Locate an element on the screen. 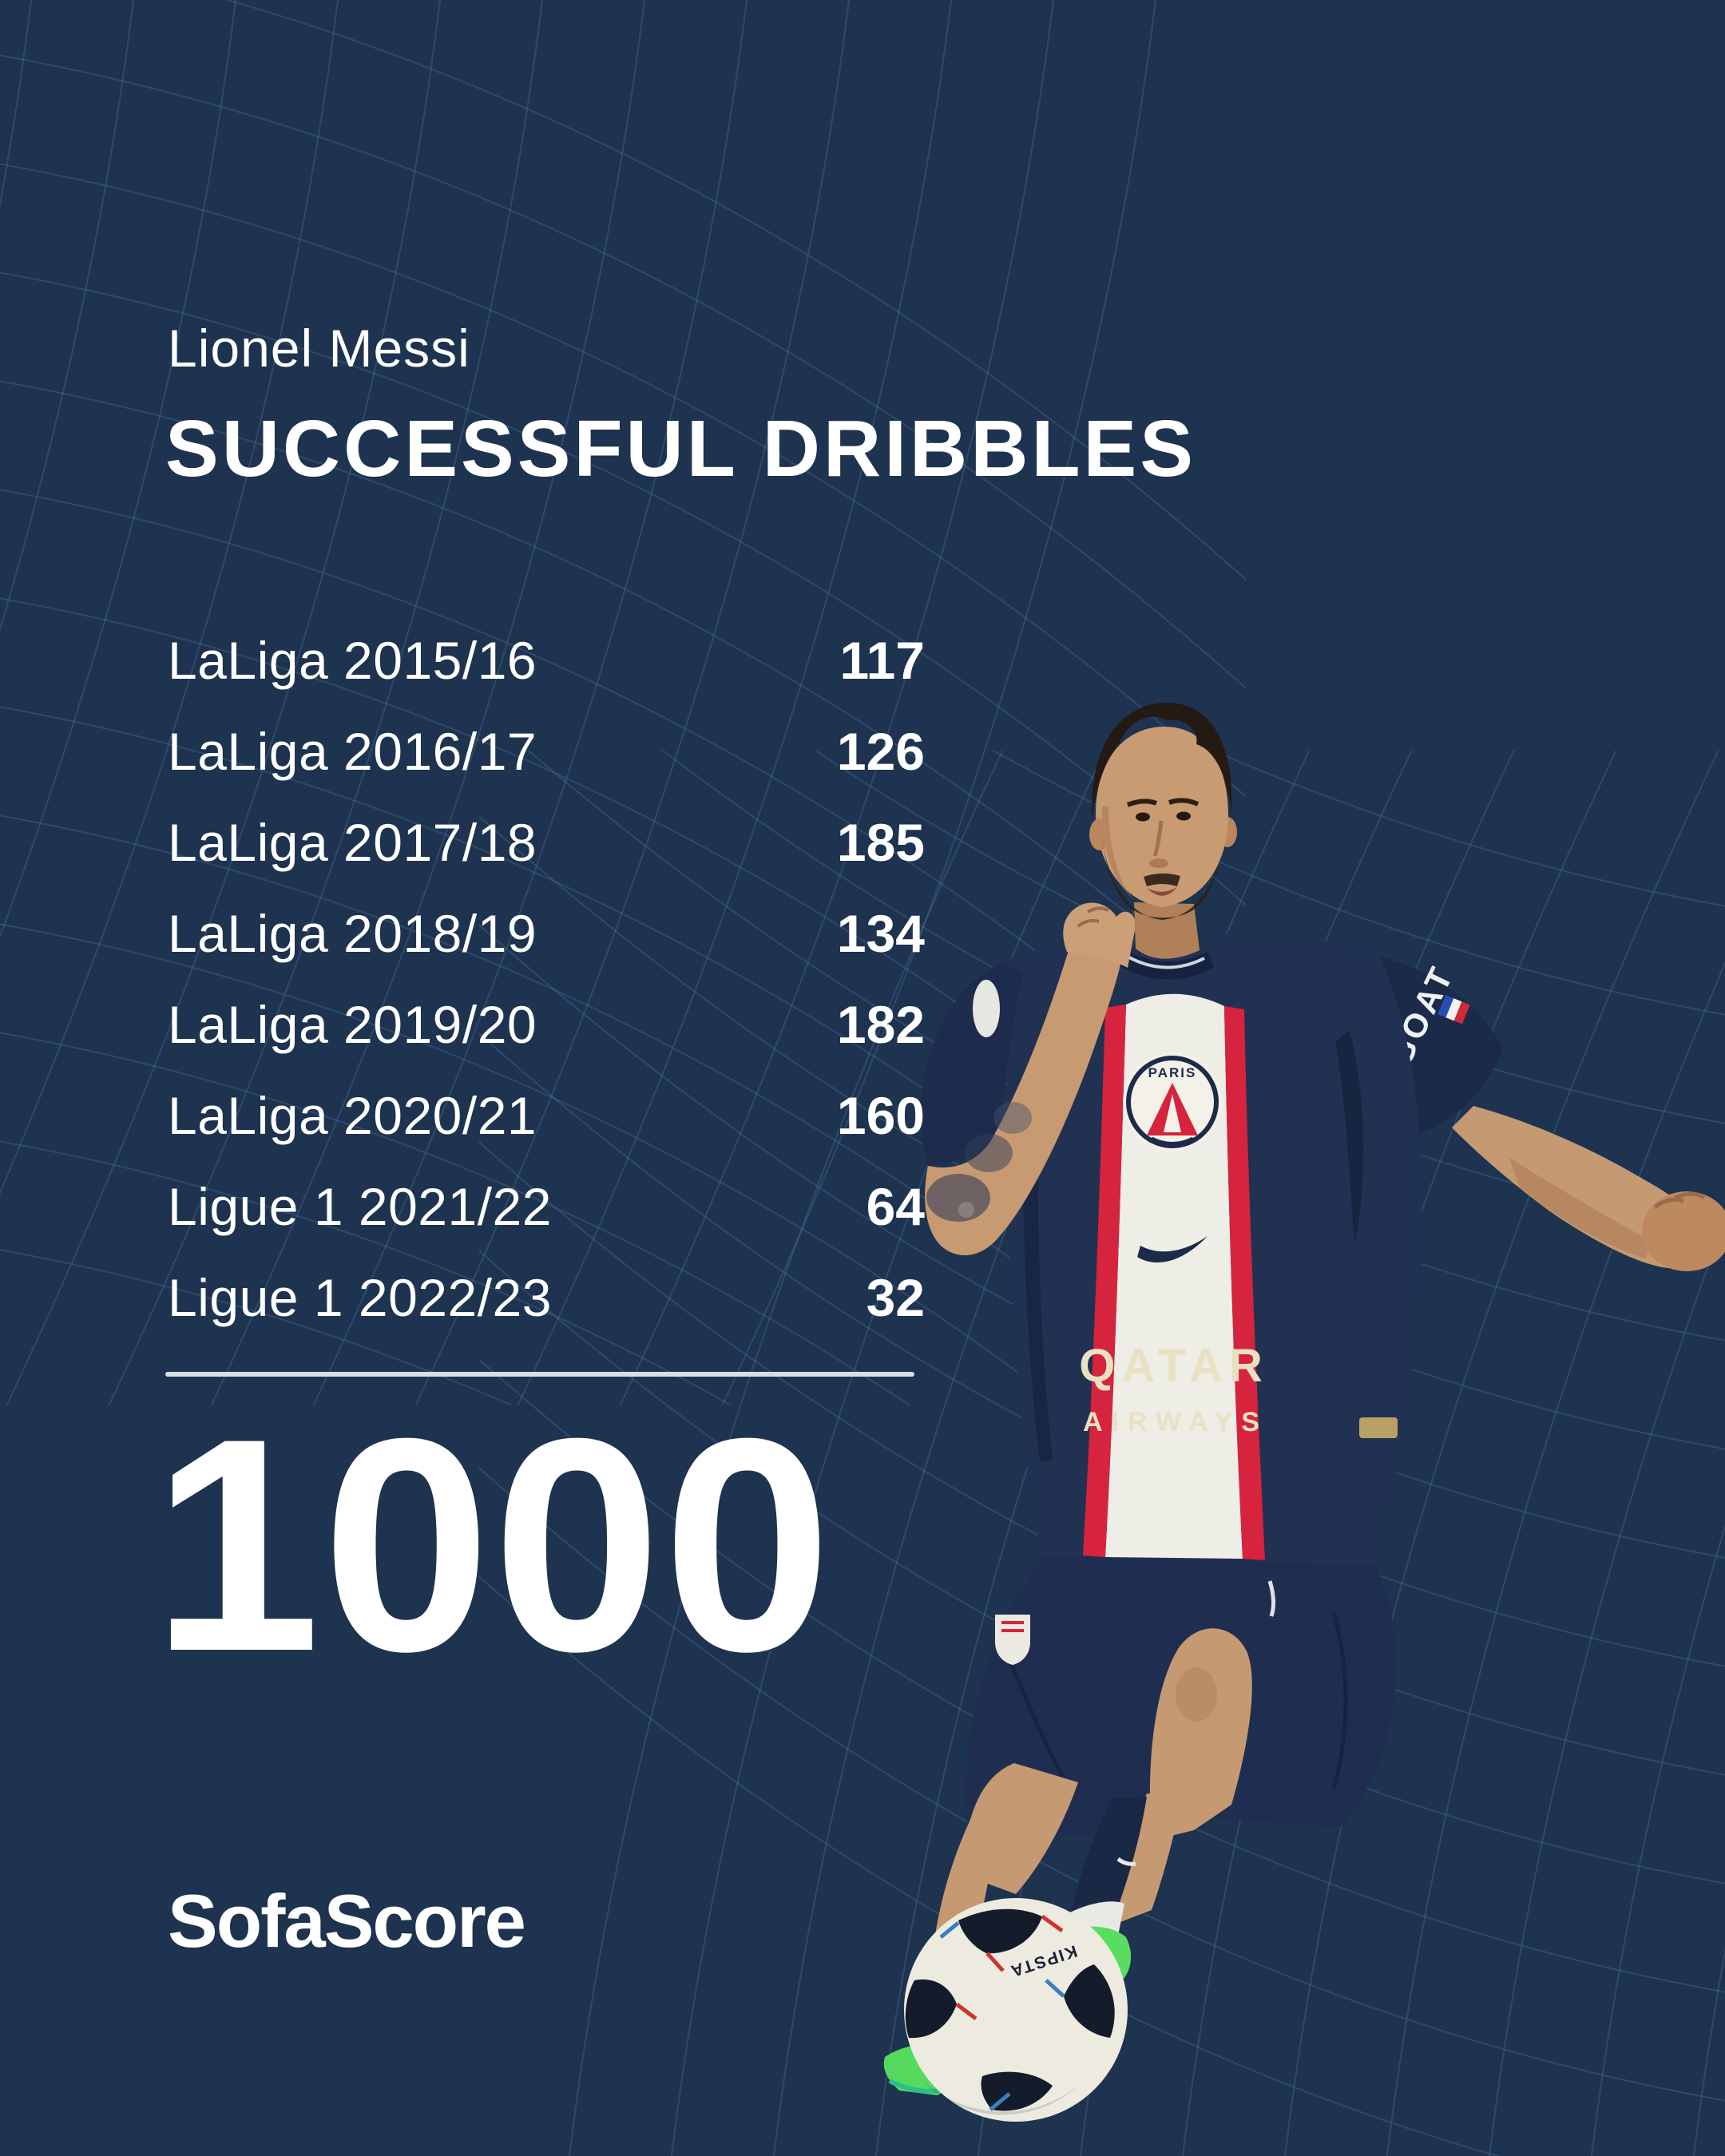 This screenshot has width=1725, height=2156. stat-row: LaLiga 2016/17 126 is located at coordinates (547, 751).